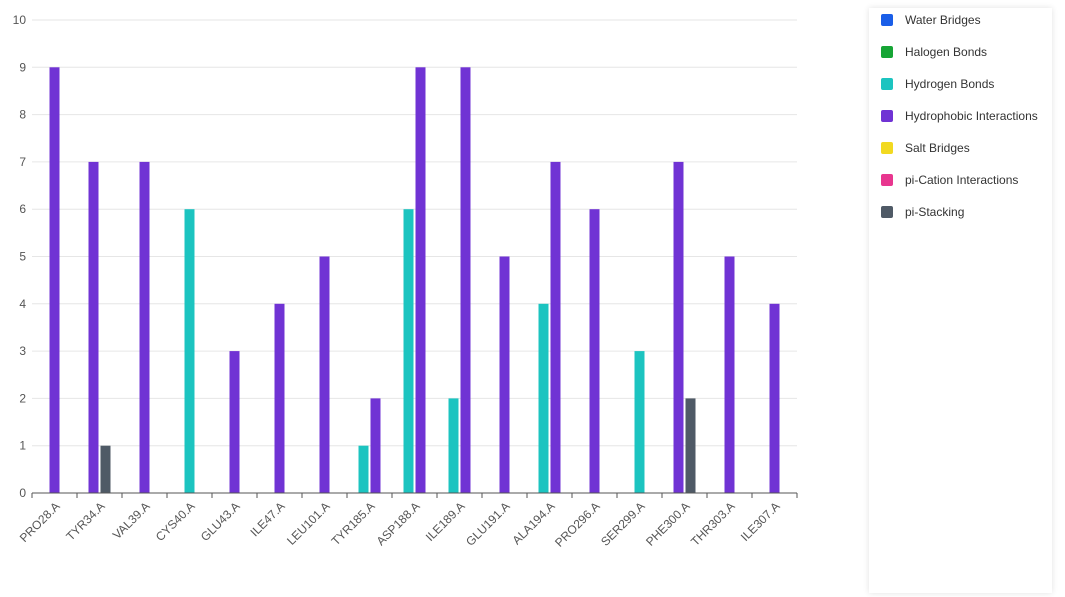 The image size is (1065, 597). What do you see at coordinates (935, 212) in the screenshot?
I see `legend-label: pi-Stacking` at bounding box center [935, 212].